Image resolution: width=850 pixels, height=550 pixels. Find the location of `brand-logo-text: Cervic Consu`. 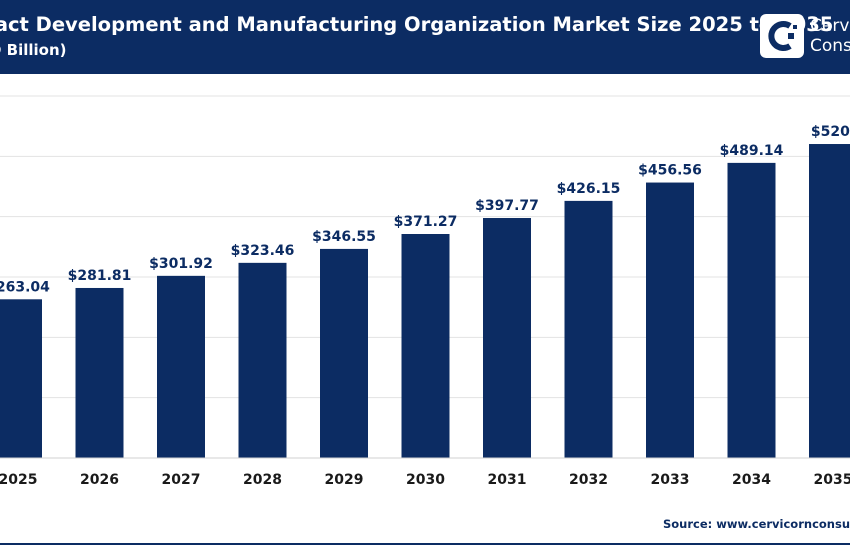

brand-logo-text: Cervic Consu is located at coordinates (830, 36).